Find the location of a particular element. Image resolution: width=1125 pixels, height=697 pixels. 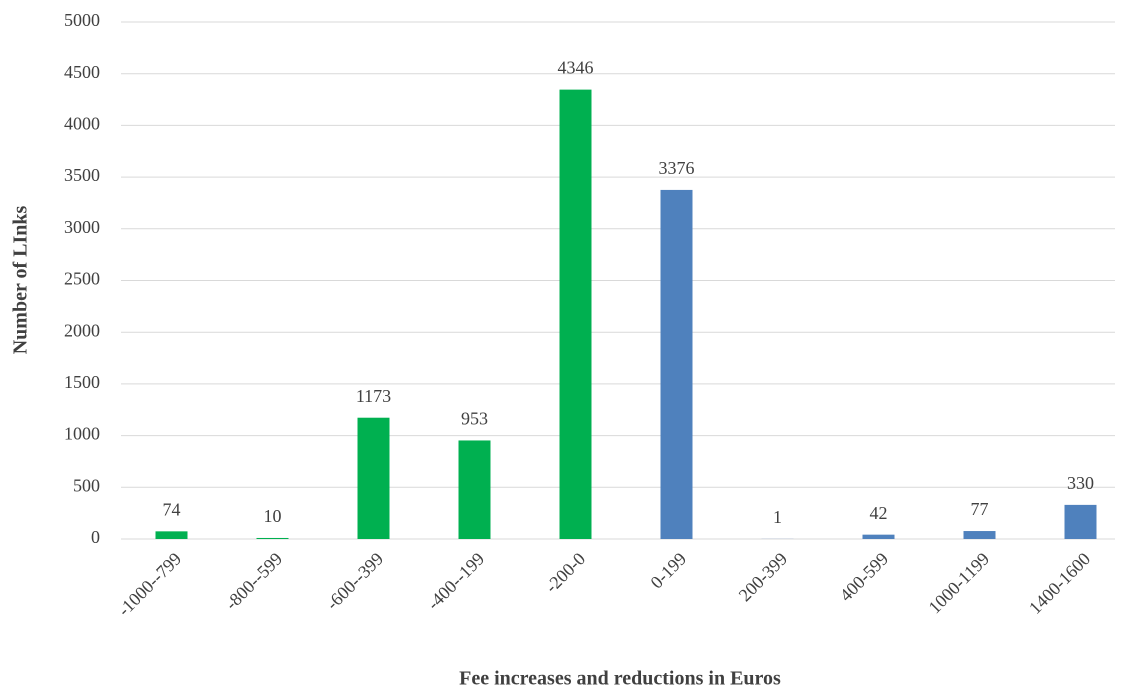

y-tick-label: 2500 is located at coordinates (82, 279).